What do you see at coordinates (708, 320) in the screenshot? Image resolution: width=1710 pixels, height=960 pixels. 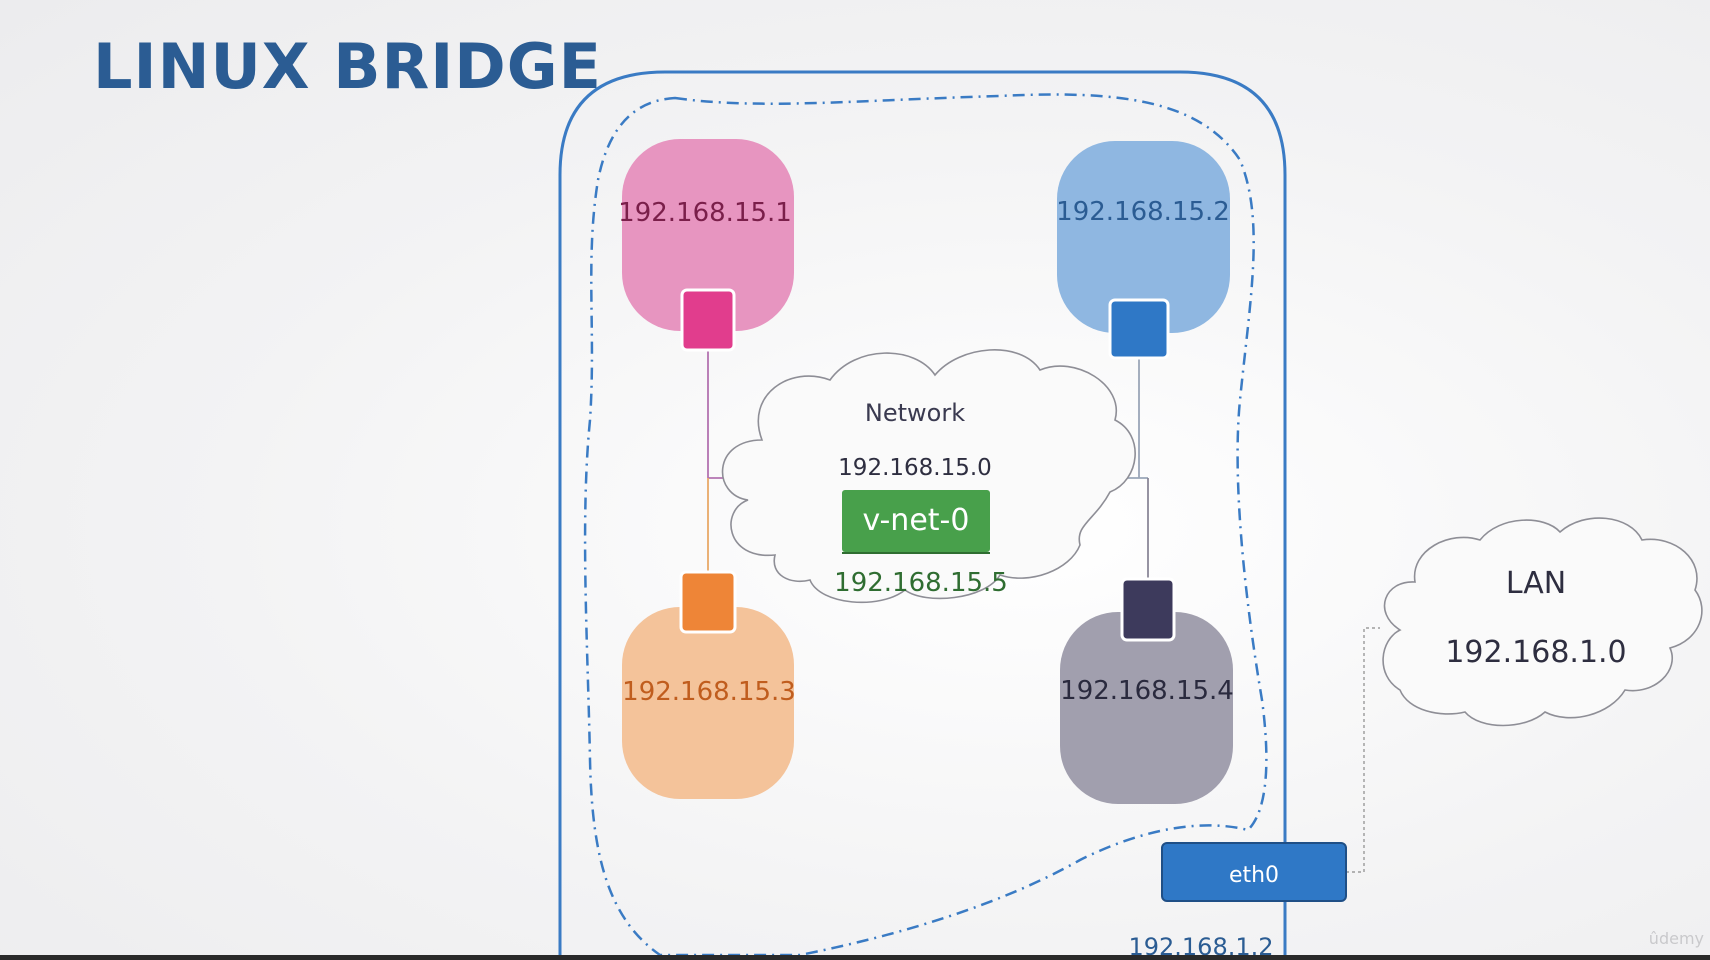 I see `port-ns1` at bounding box center [708, 320].